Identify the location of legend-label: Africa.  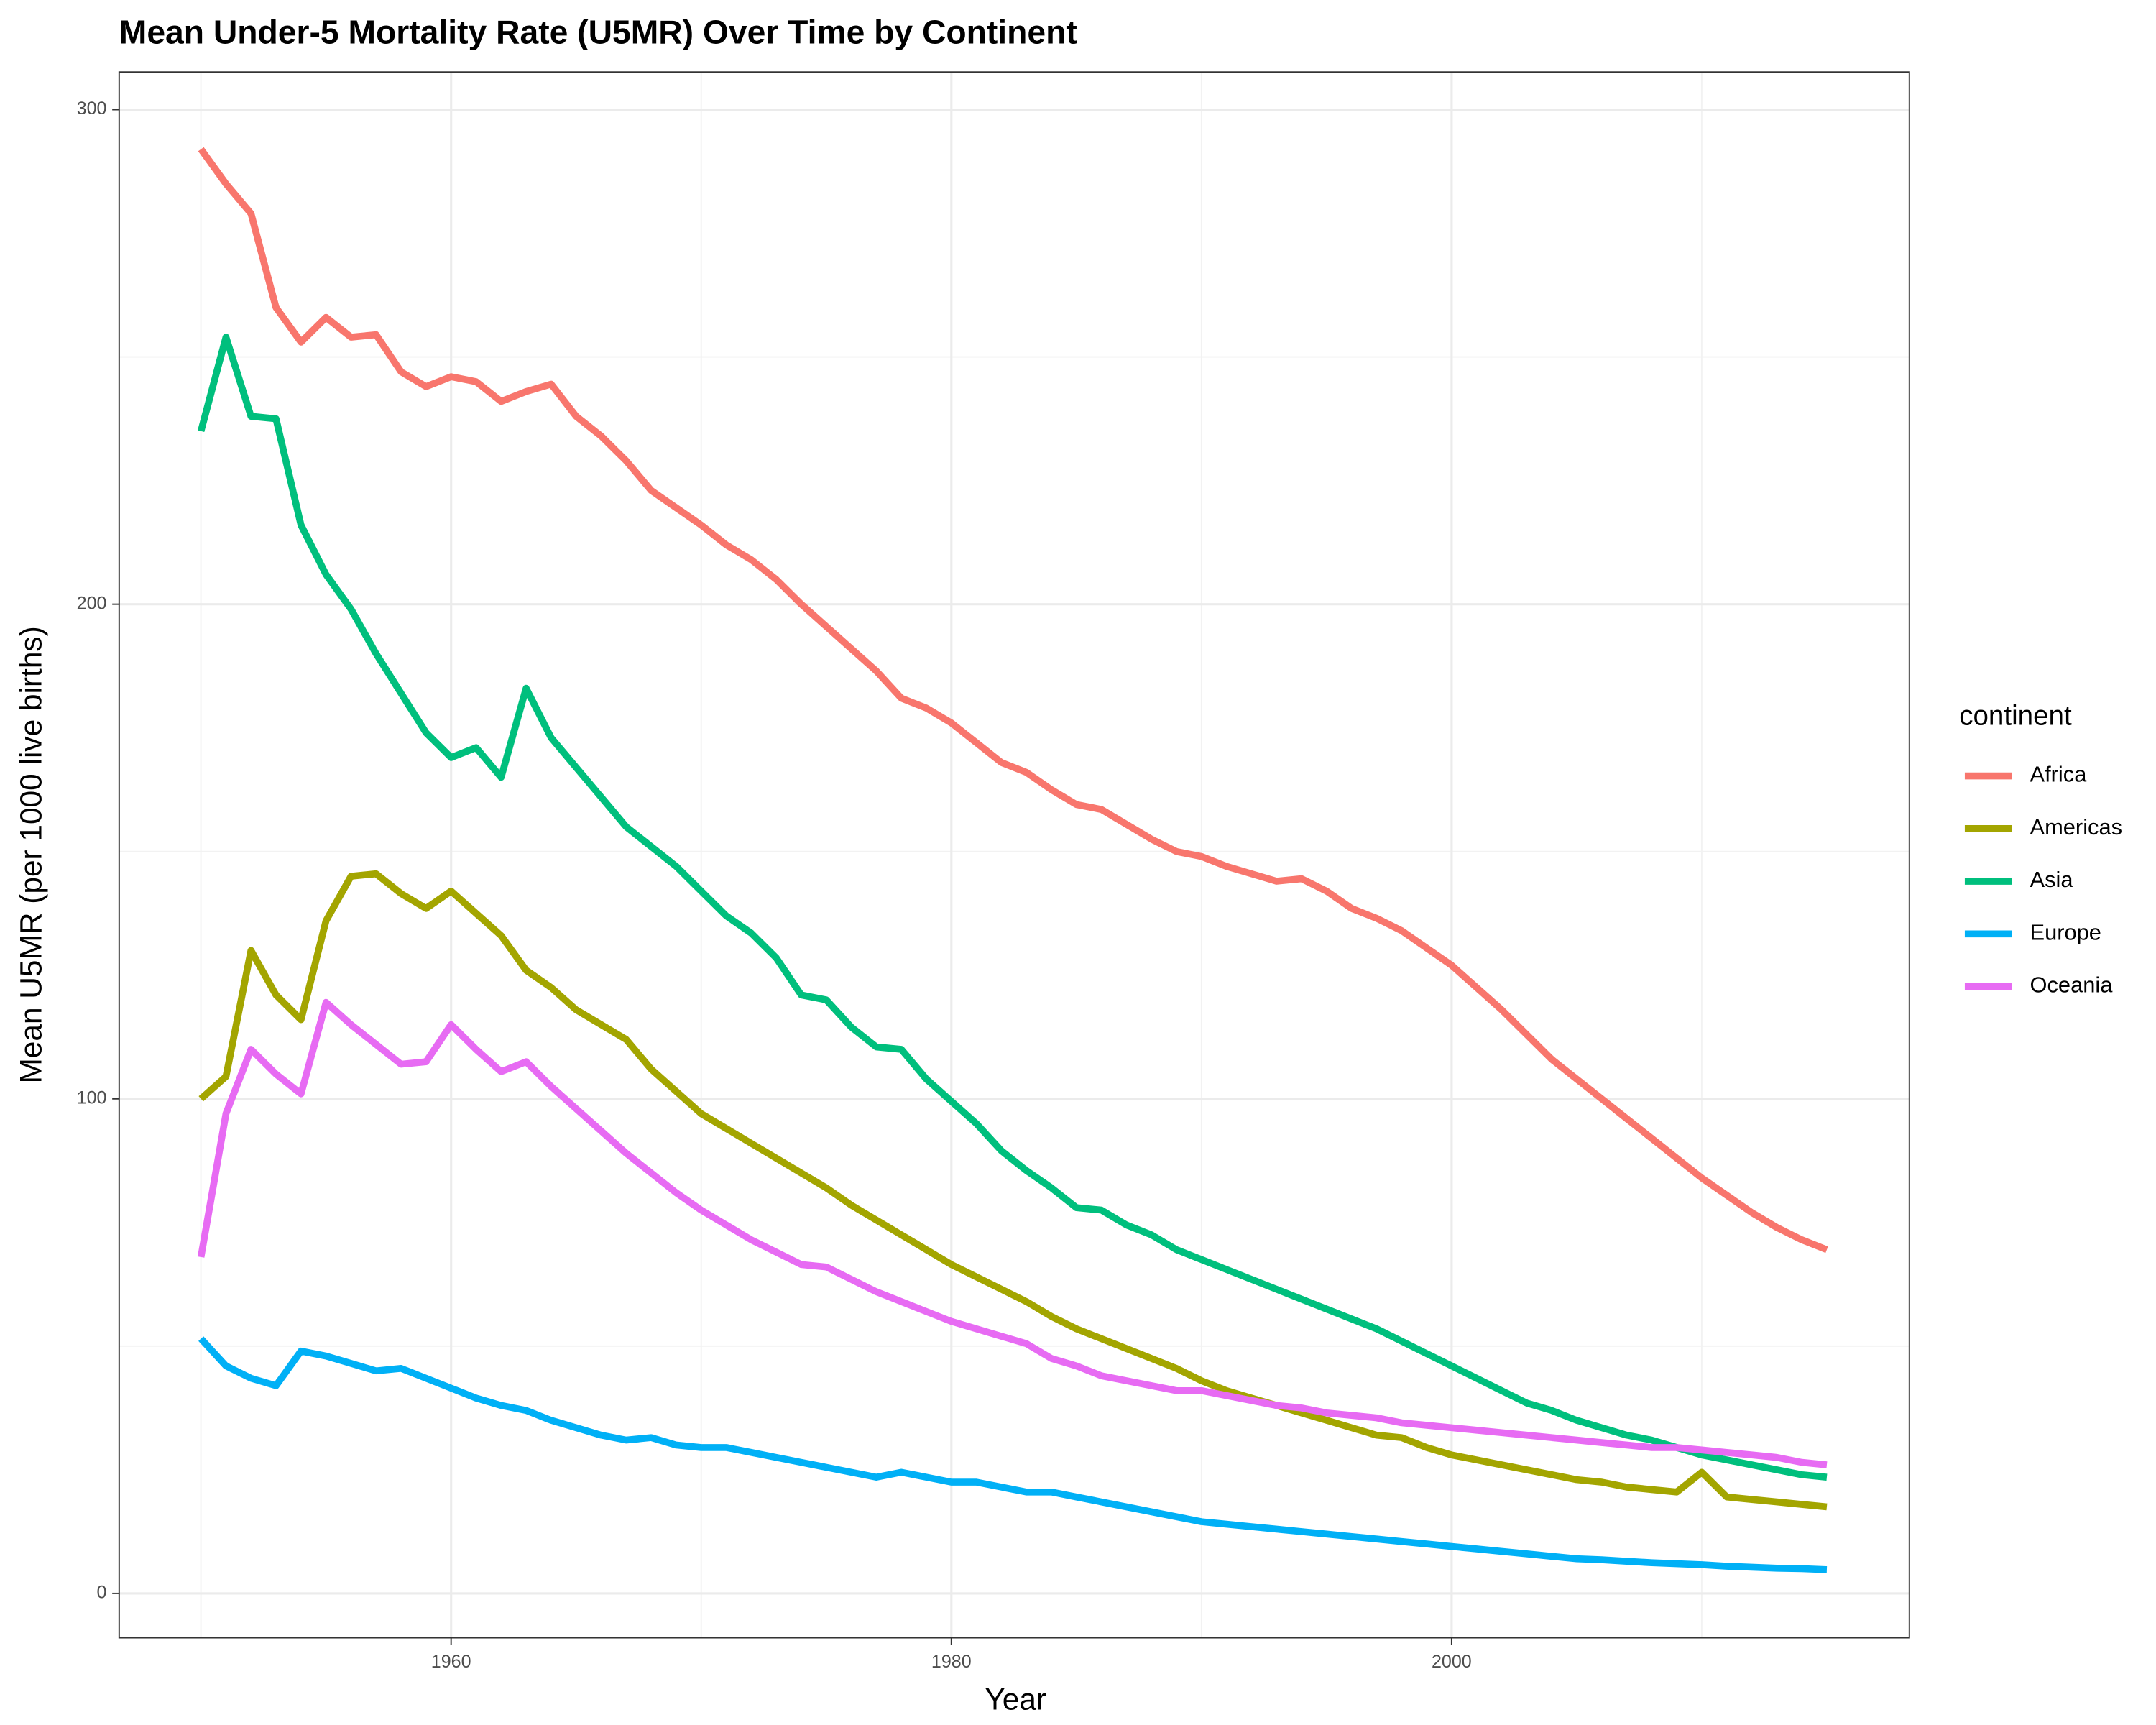
(2059, 774).